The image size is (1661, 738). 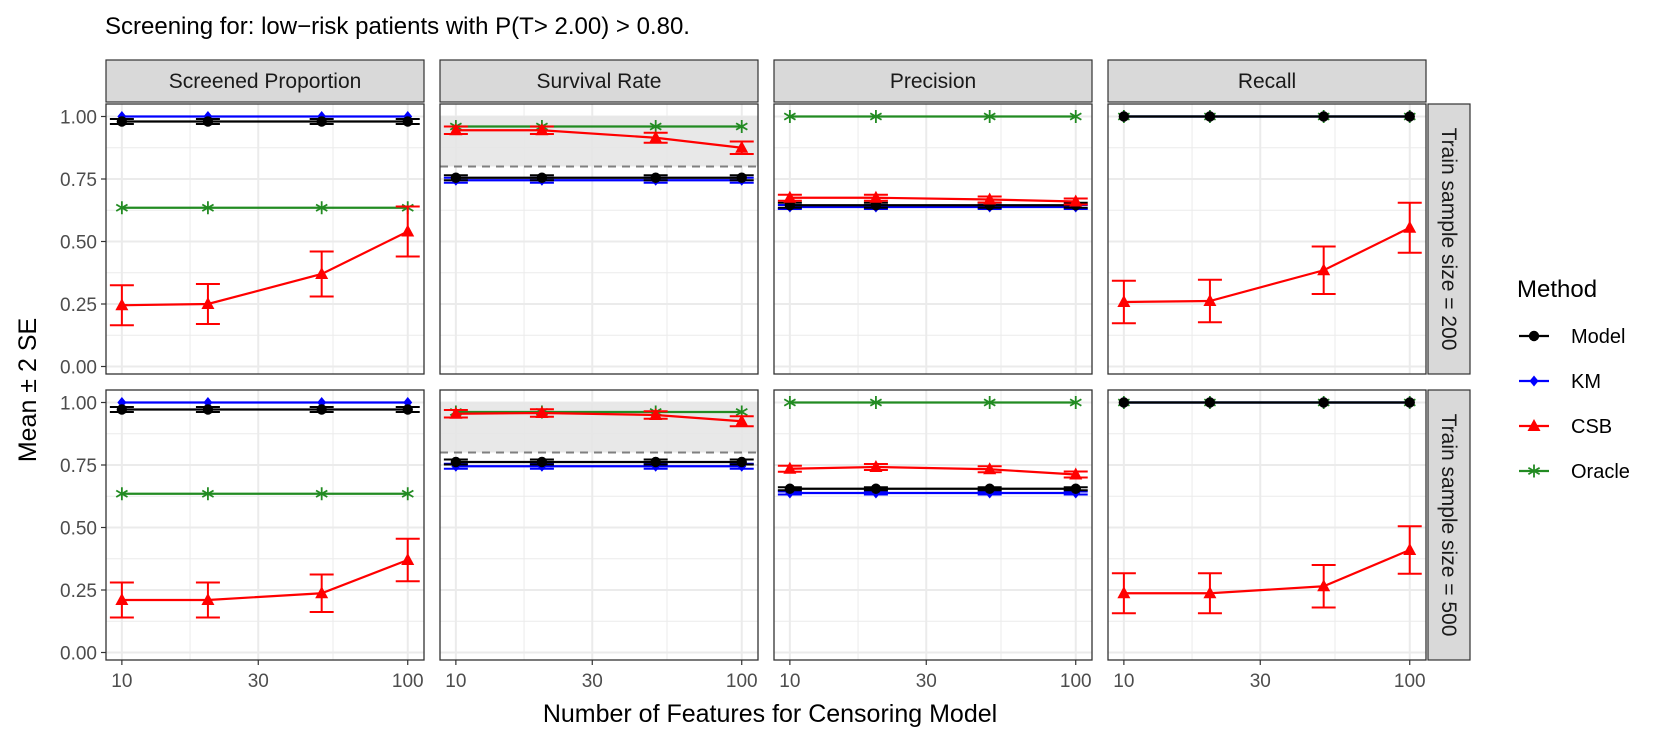 I want to click on row-strip, so click(x=1449, y=525).